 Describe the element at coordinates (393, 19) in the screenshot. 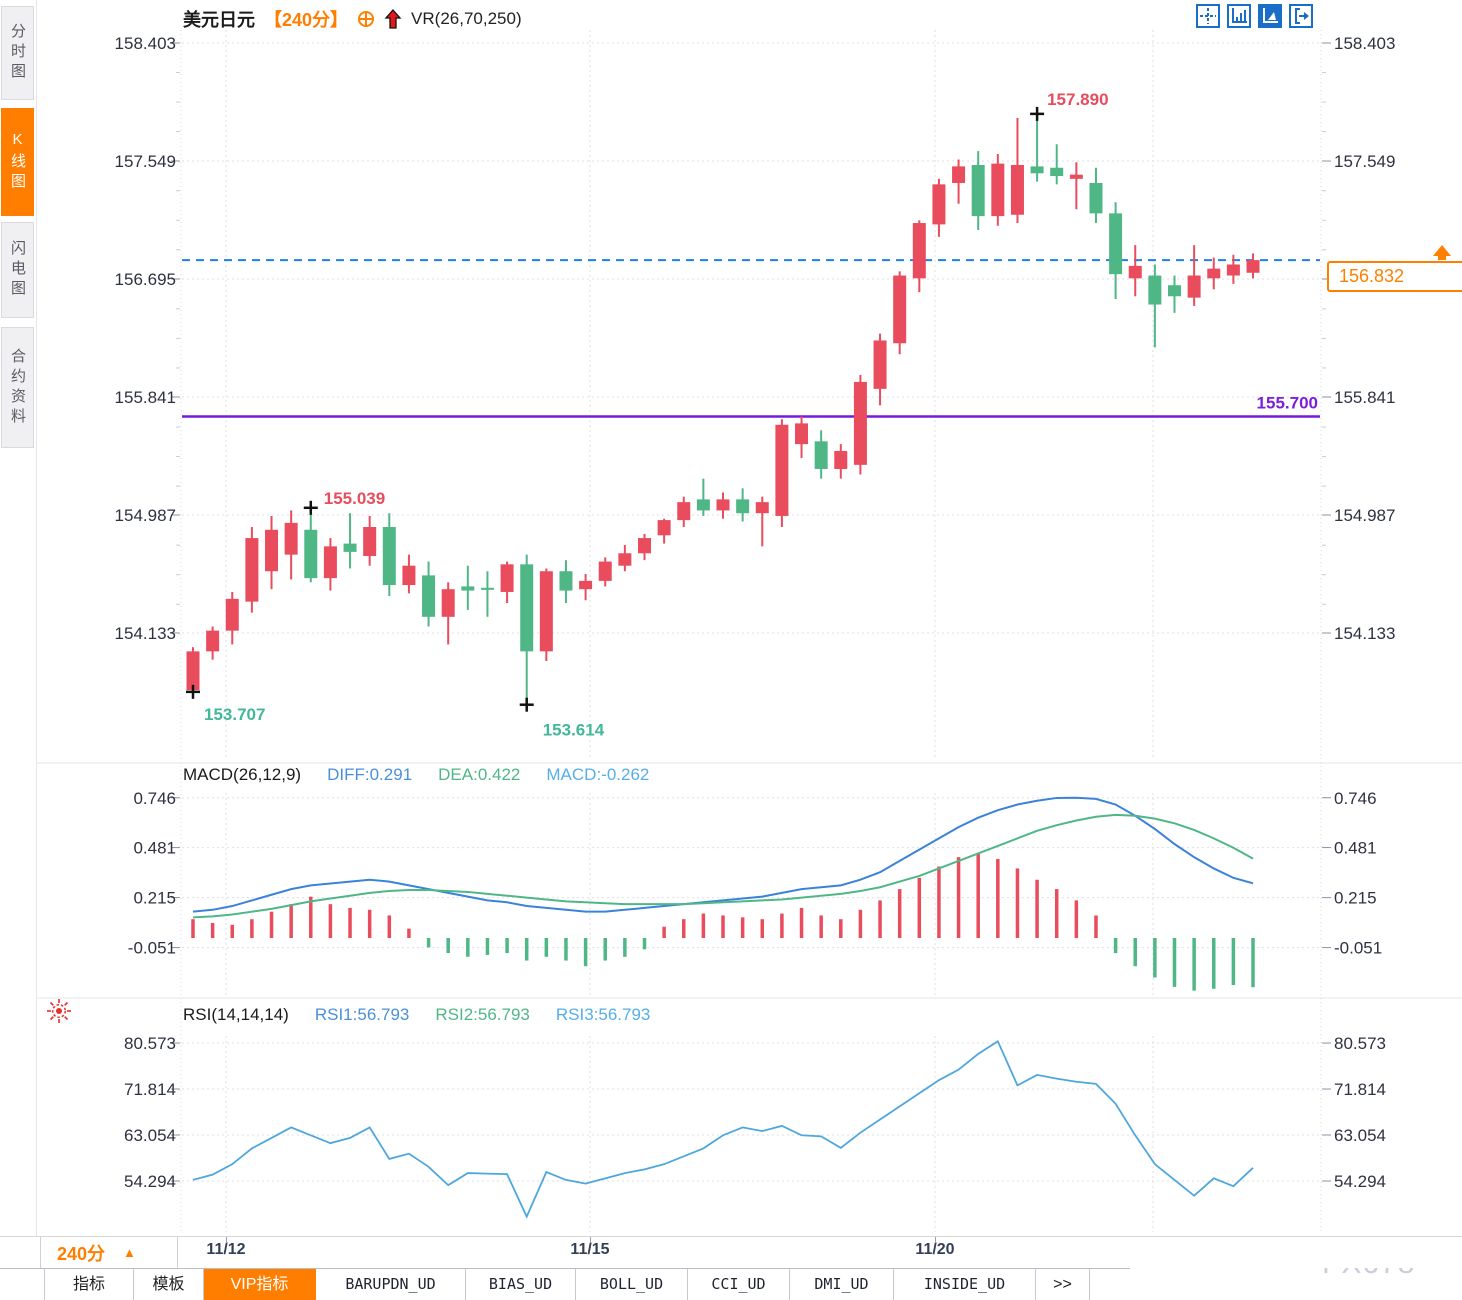

I see `red-up-arrow-icon` at that location.